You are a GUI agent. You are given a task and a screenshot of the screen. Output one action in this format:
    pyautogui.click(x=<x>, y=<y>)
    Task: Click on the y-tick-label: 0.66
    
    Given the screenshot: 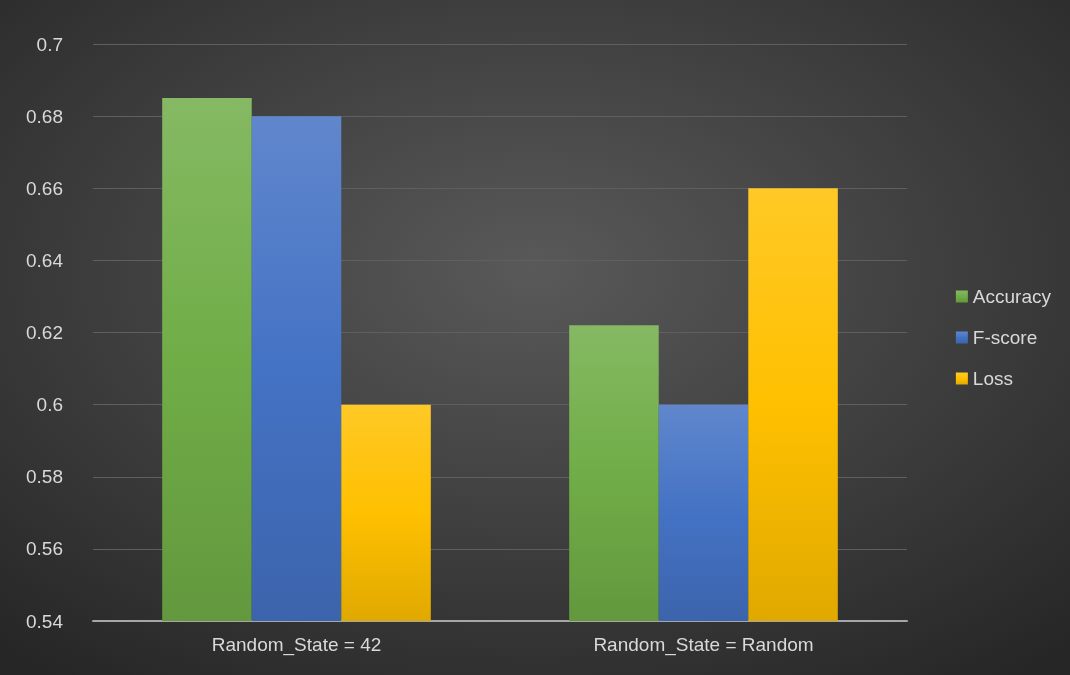 What is the action you would take?
    pyautogui.click(x=44, y=188)
    